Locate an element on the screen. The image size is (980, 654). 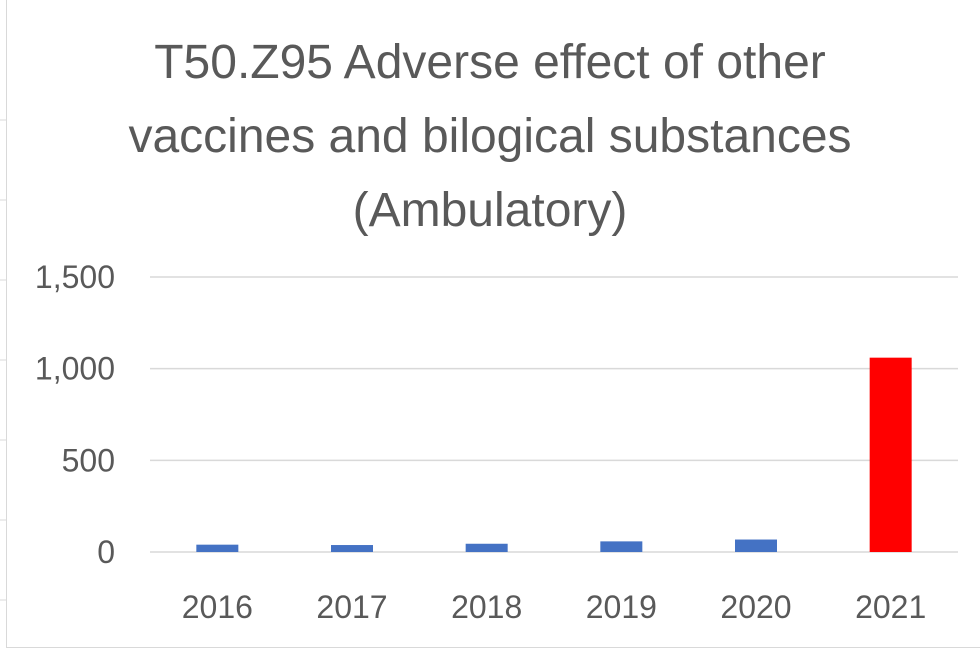
y-axis-tick-labels: 0 500 1,000 1,500 is located at coordinates (75, 414).